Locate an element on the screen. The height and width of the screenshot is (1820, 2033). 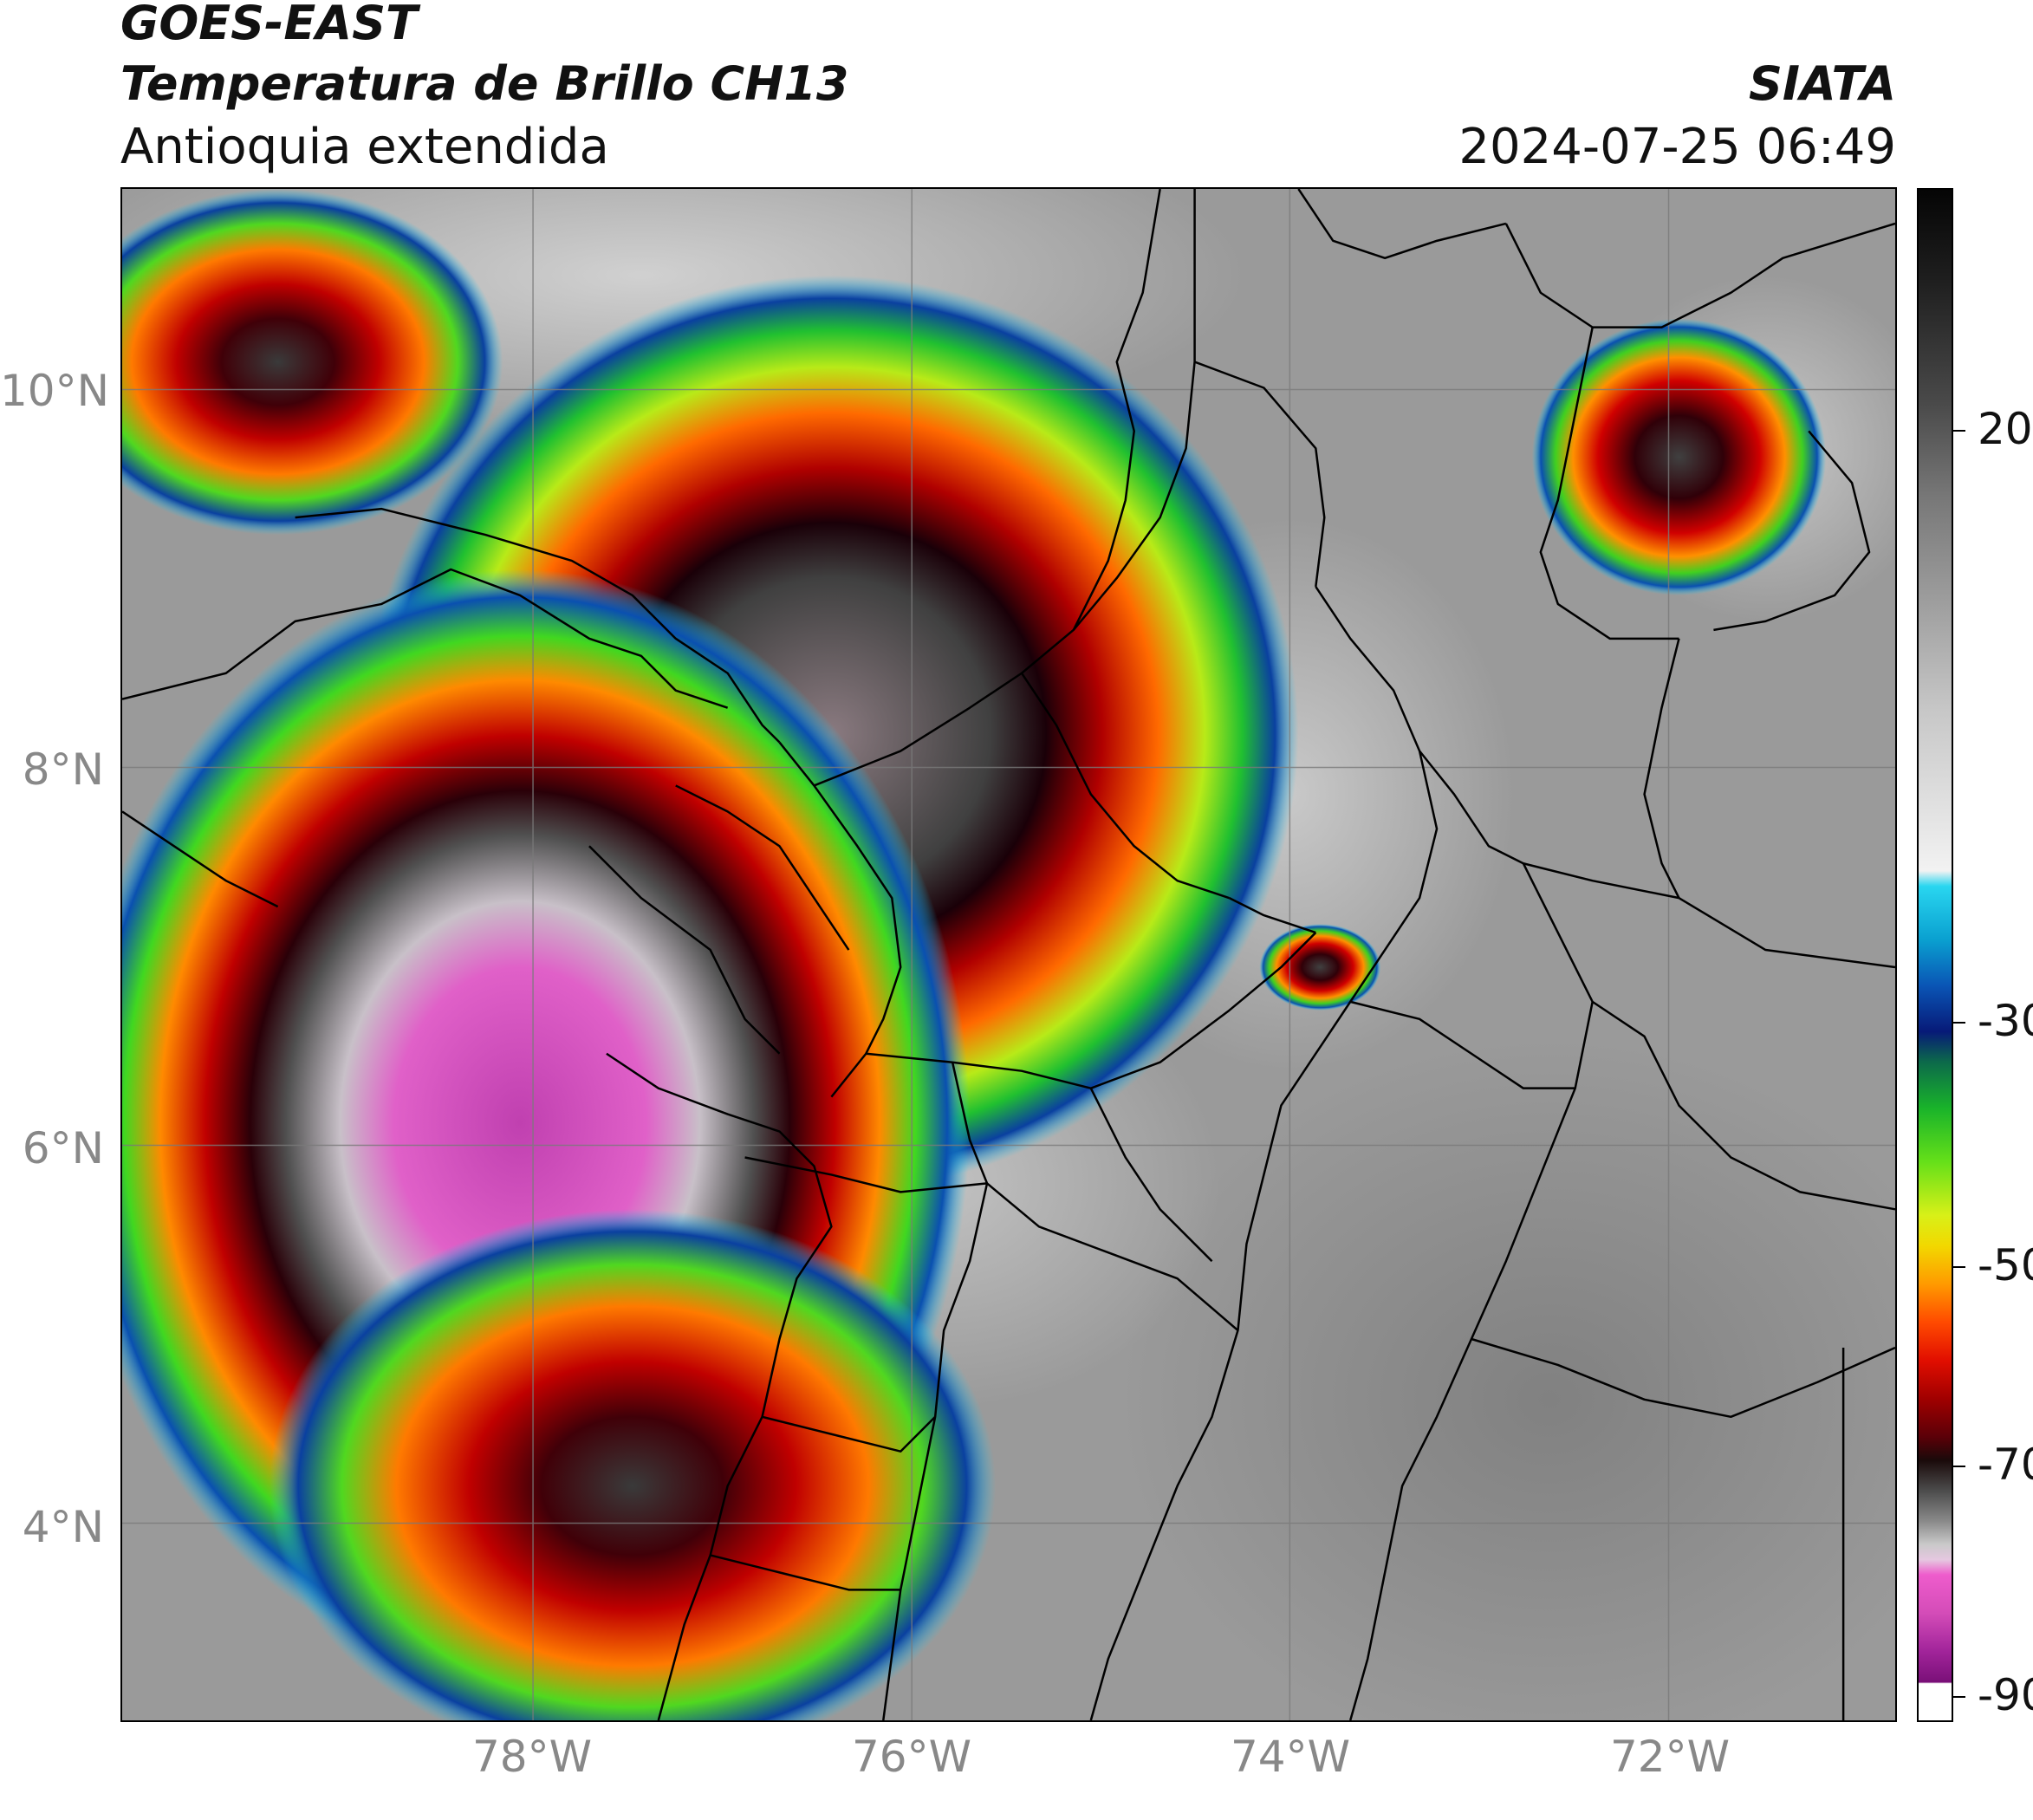
lon-label: 74°W is located at coordinates (1290, 1757).